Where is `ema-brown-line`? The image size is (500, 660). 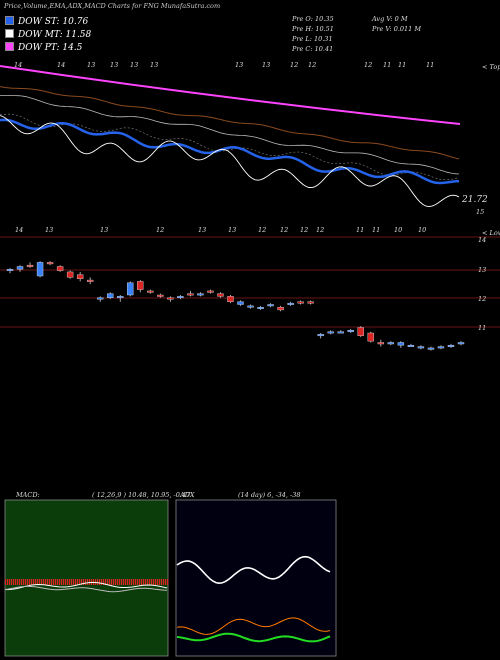 ema-brown-line is located at coordinates (230, 123).